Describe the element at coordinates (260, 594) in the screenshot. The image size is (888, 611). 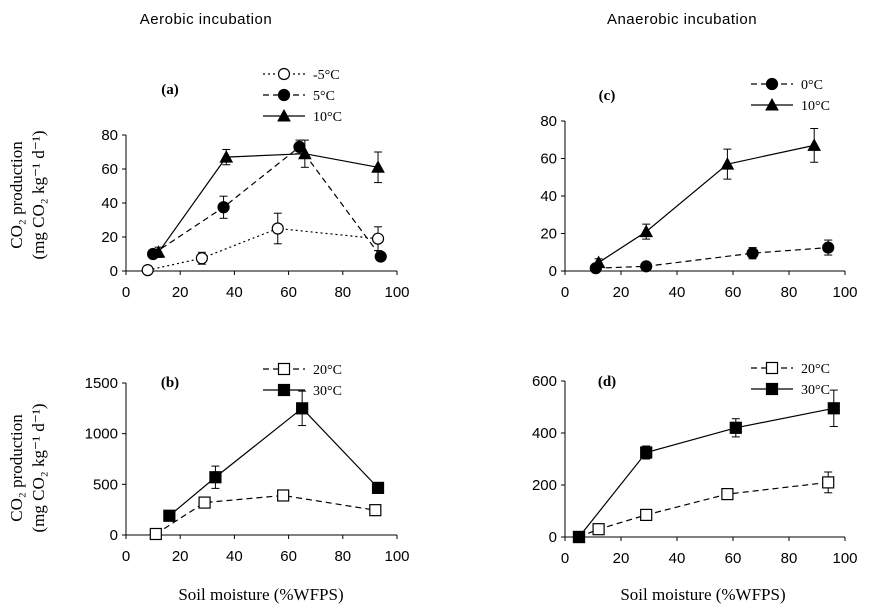
I see `xlabel-left: Soil moisture (%WFPS)` at that location.